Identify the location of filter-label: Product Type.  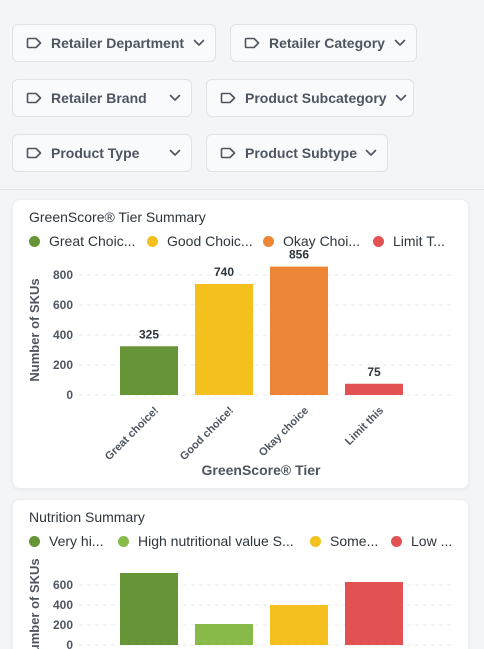
(95, 153).